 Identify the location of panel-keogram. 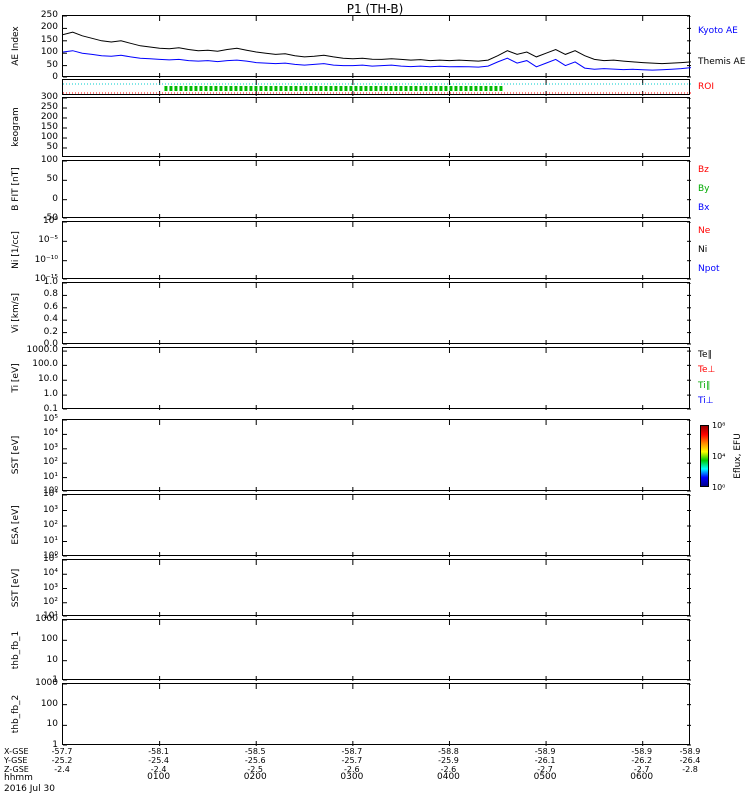
(376, 127).